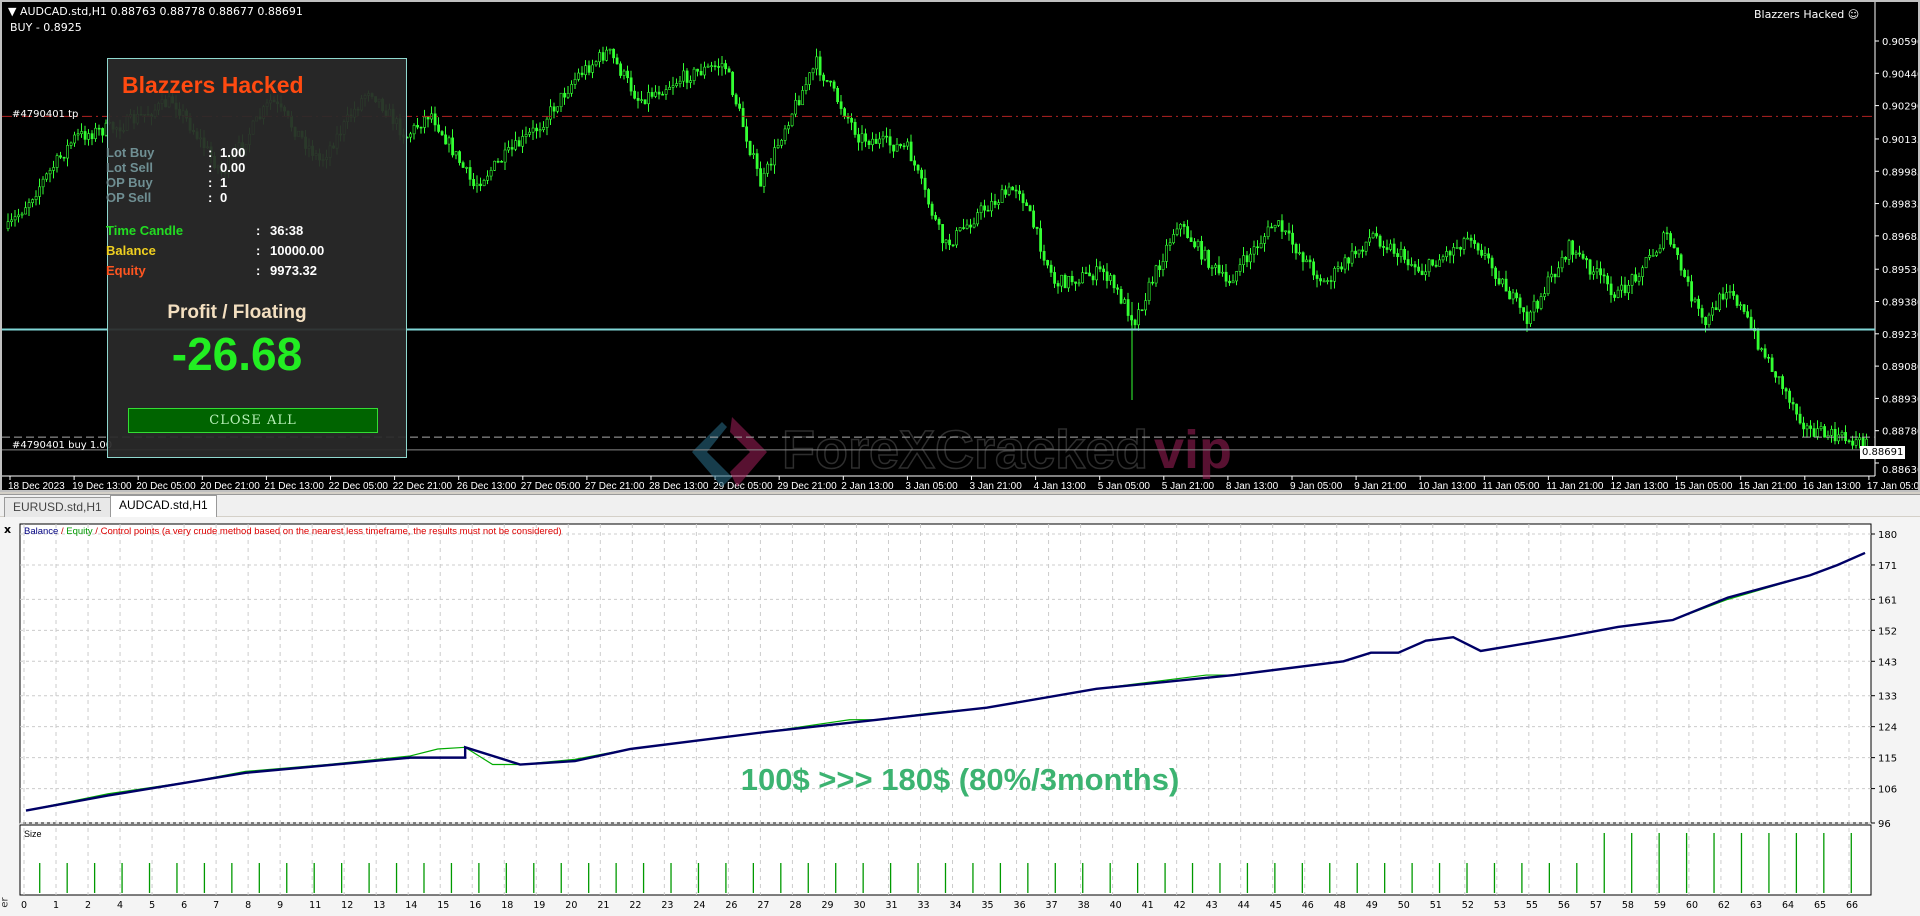  What do you see at coordinates (988, 905) in the screenshot?
I see `x-tick-label: 35` at bounding box center [988, 905].